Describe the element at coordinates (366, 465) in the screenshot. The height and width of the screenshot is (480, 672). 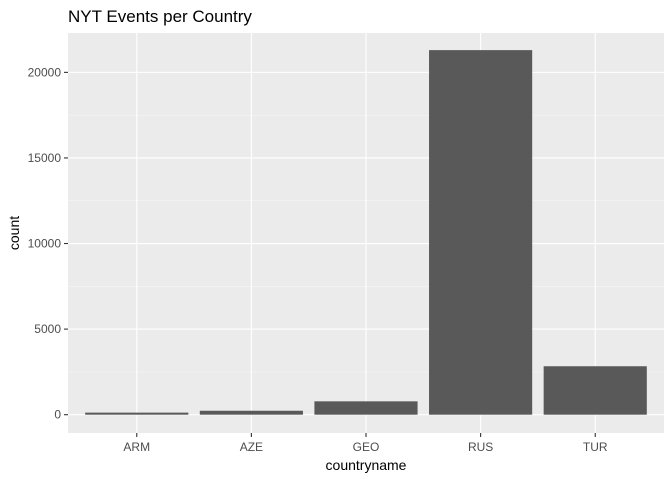
I see `x-axis-title: countryname` at that location.